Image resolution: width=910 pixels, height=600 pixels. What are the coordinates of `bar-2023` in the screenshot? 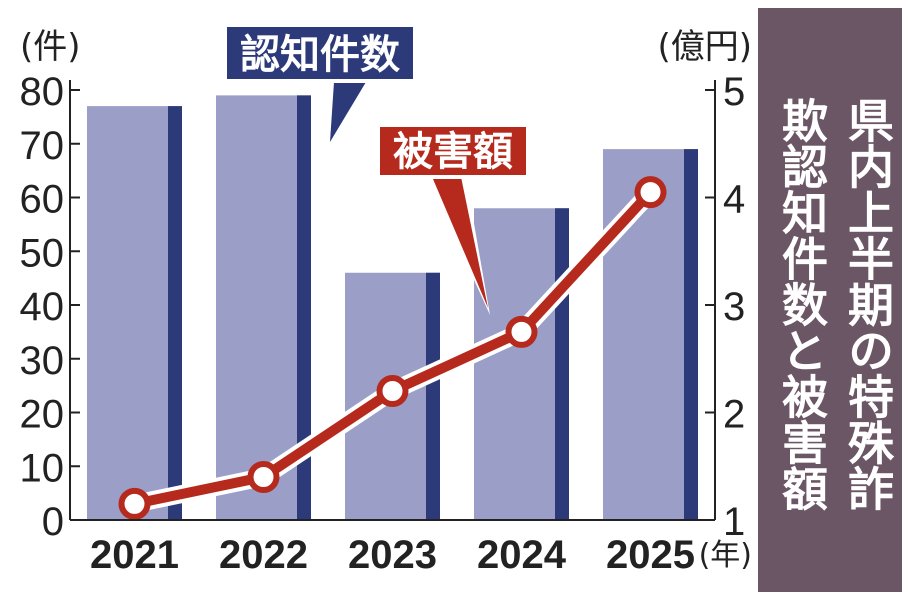 It's located at (392, 396).